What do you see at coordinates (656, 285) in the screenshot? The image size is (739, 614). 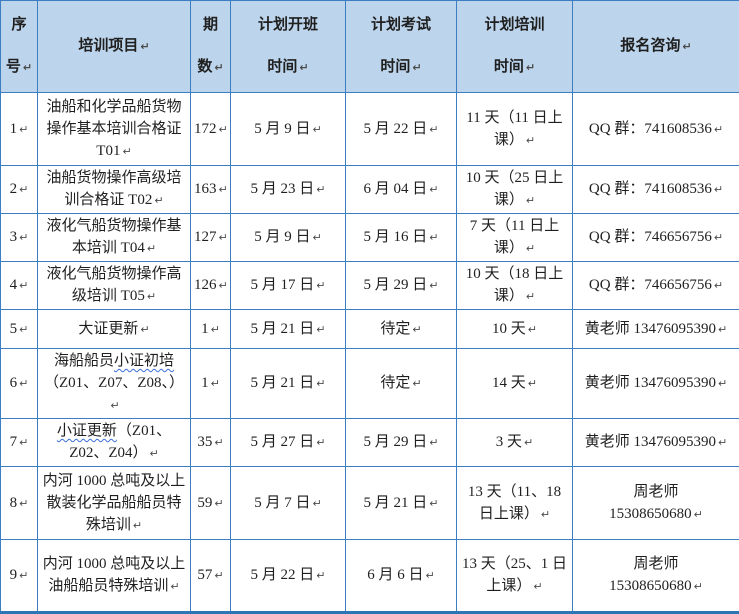 I see `cell-text-contact: QQ 群：746656756` at bounding box center [656, 285].